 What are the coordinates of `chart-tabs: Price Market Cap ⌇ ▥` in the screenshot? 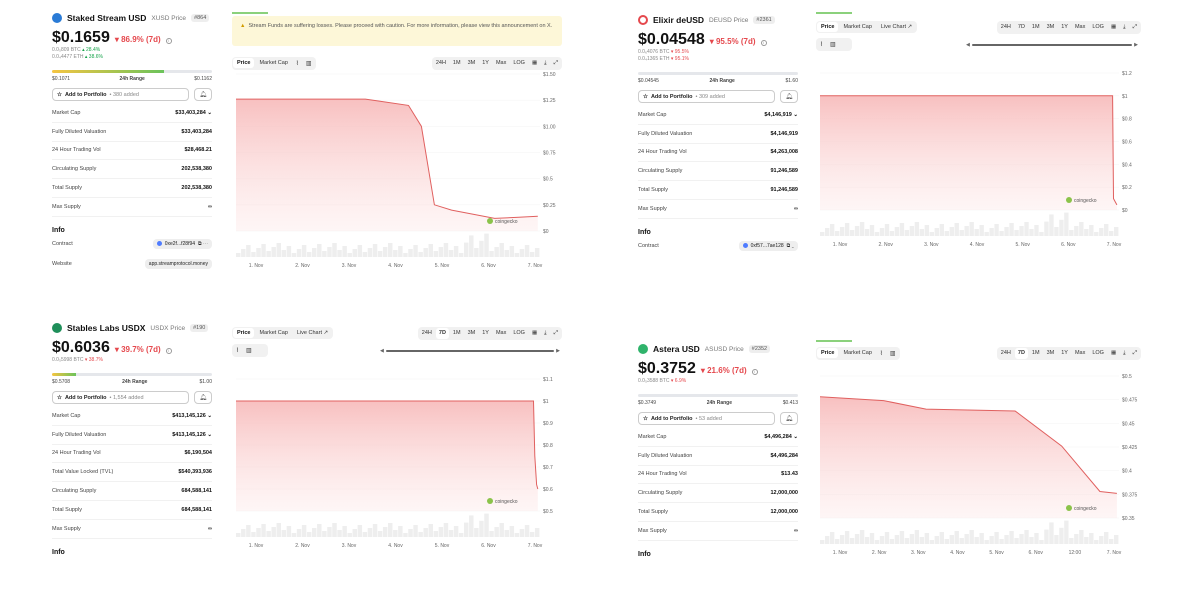 It's located at (858, 353).